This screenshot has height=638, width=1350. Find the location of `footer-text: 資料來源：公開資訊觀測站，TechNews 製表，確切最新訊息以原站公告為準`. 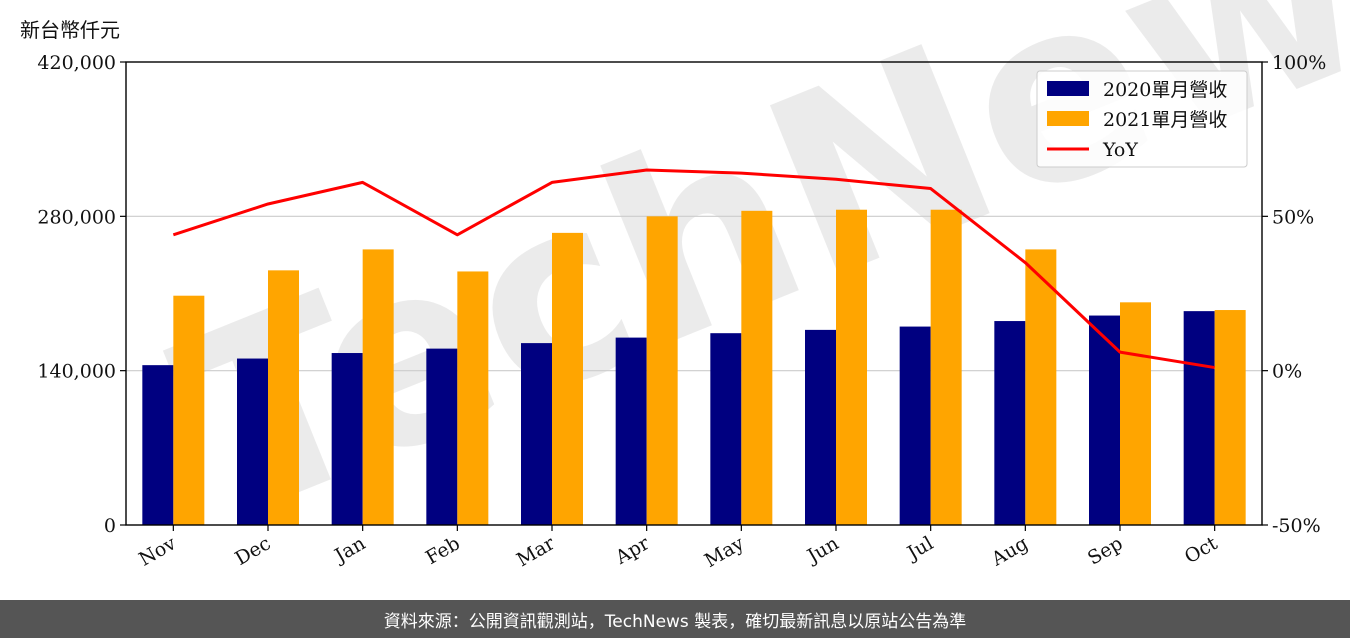

footer-text: 資料來源：公開資訊觀測站，TechNews 製表，確切最新訊息以原站公告為準 is located at coordinates (675, 621).